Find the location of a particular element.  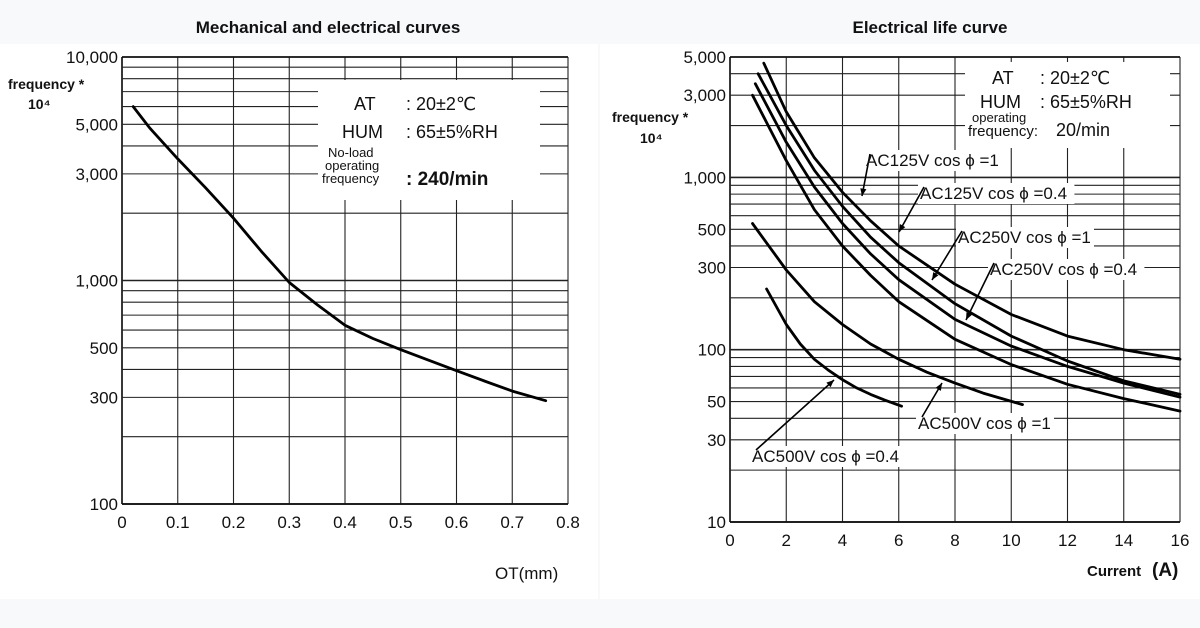

left-freq-key-1: No-load is located at coordinates (351, 152).